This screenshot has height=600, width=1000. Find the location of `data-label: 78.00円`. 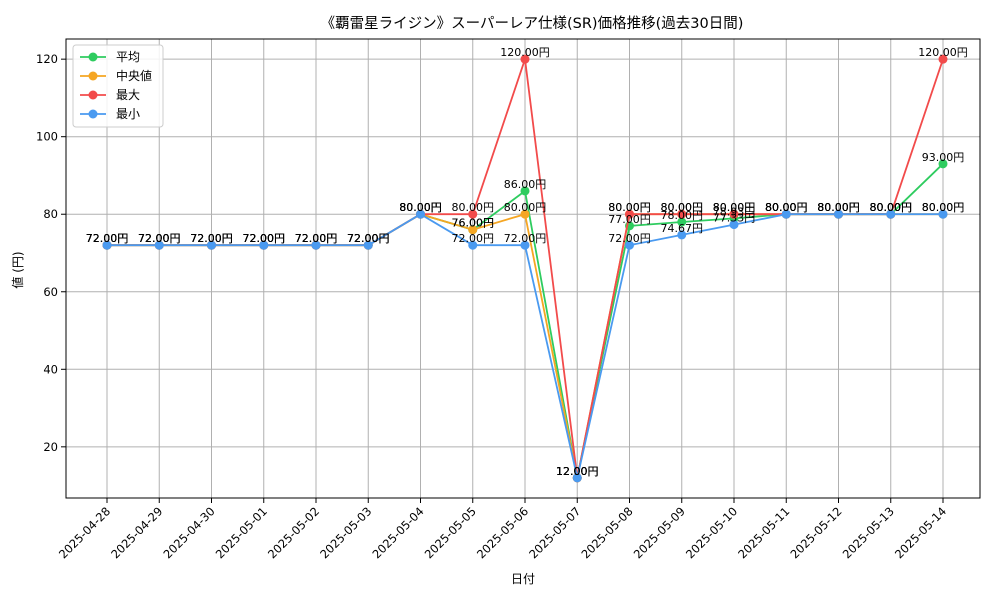

data-label: 78.00円 is located at coordinates (682, 215).